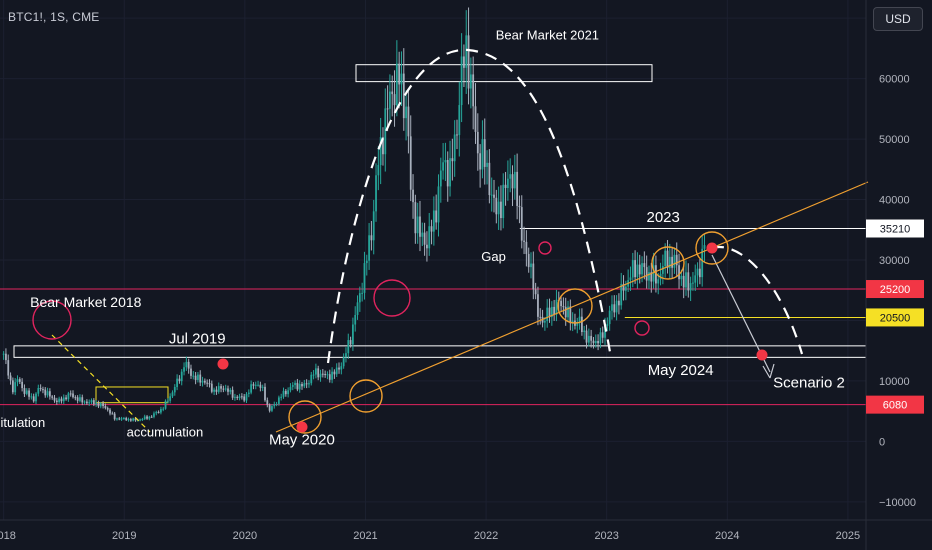 This screenshot has height=550, width=932. Describe the element at coordinates (486, 536) in the screenshot. I see `x-tick-label: 2022` at that location.